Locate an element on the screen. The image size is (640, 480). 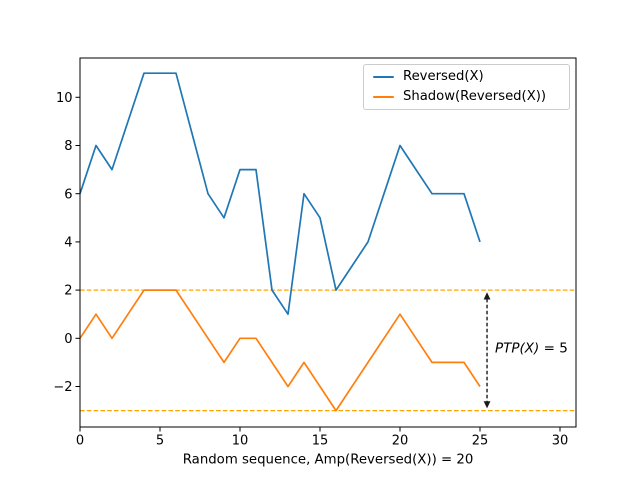
ptp-arrow-head-up is located at coordinates (487, 296).